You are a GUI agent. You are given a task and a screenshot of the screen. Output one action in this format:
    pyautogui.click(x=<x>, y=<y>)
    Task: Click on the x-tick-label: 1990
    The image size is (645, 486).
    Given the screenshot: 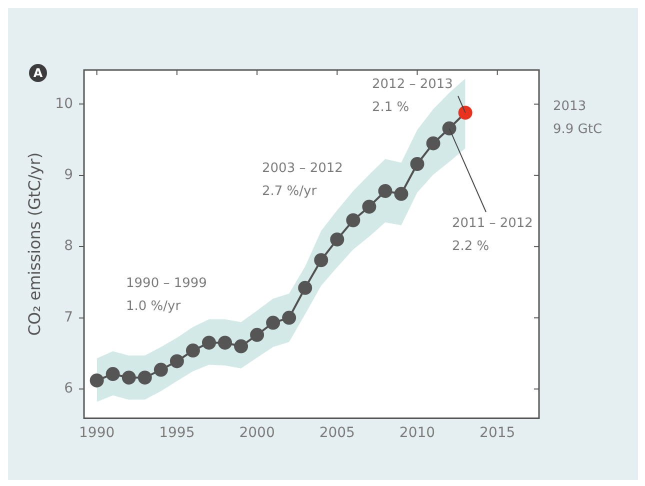 What is the action you would take?
    pyautogui.click(x=97, y=433)
    